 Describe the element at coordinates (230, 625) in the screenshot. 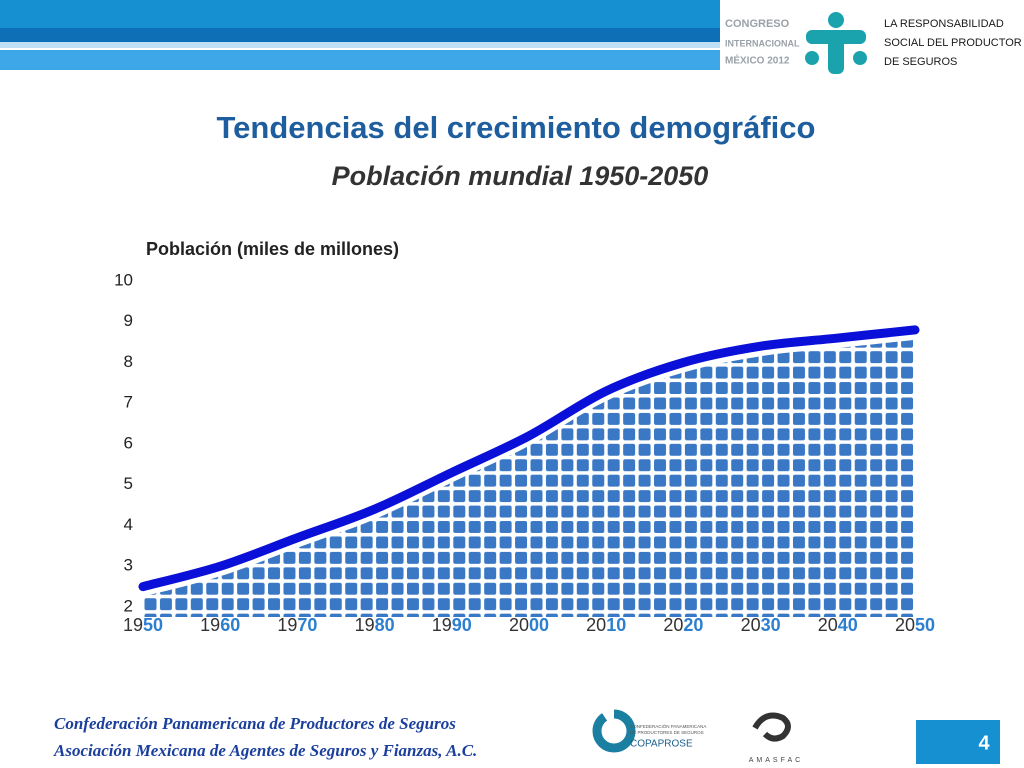

I see `tick-part: 60` at that location.